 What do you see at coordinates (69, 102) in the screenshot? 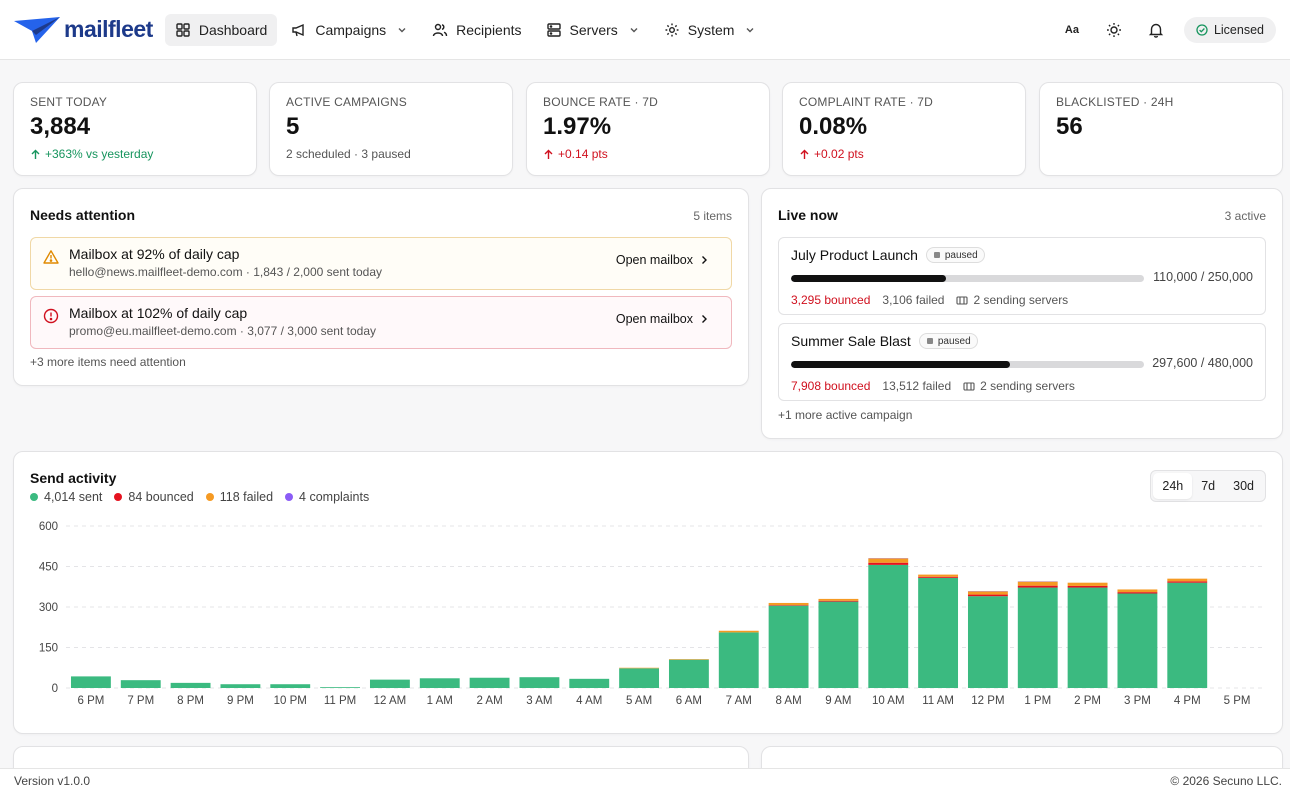
I see `stat-label: SENT TODAY` at bounding box center [69, 102].